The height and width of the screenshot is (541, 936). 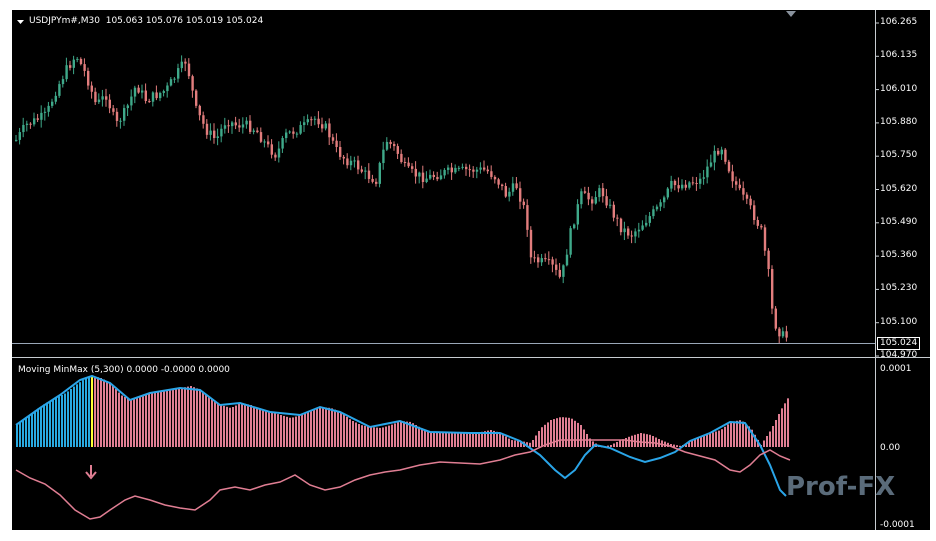 What do you see at coordinates (899, 155) in the screenshot?
I see `price-level-label: 105.750` at bounding box center [899, 155].